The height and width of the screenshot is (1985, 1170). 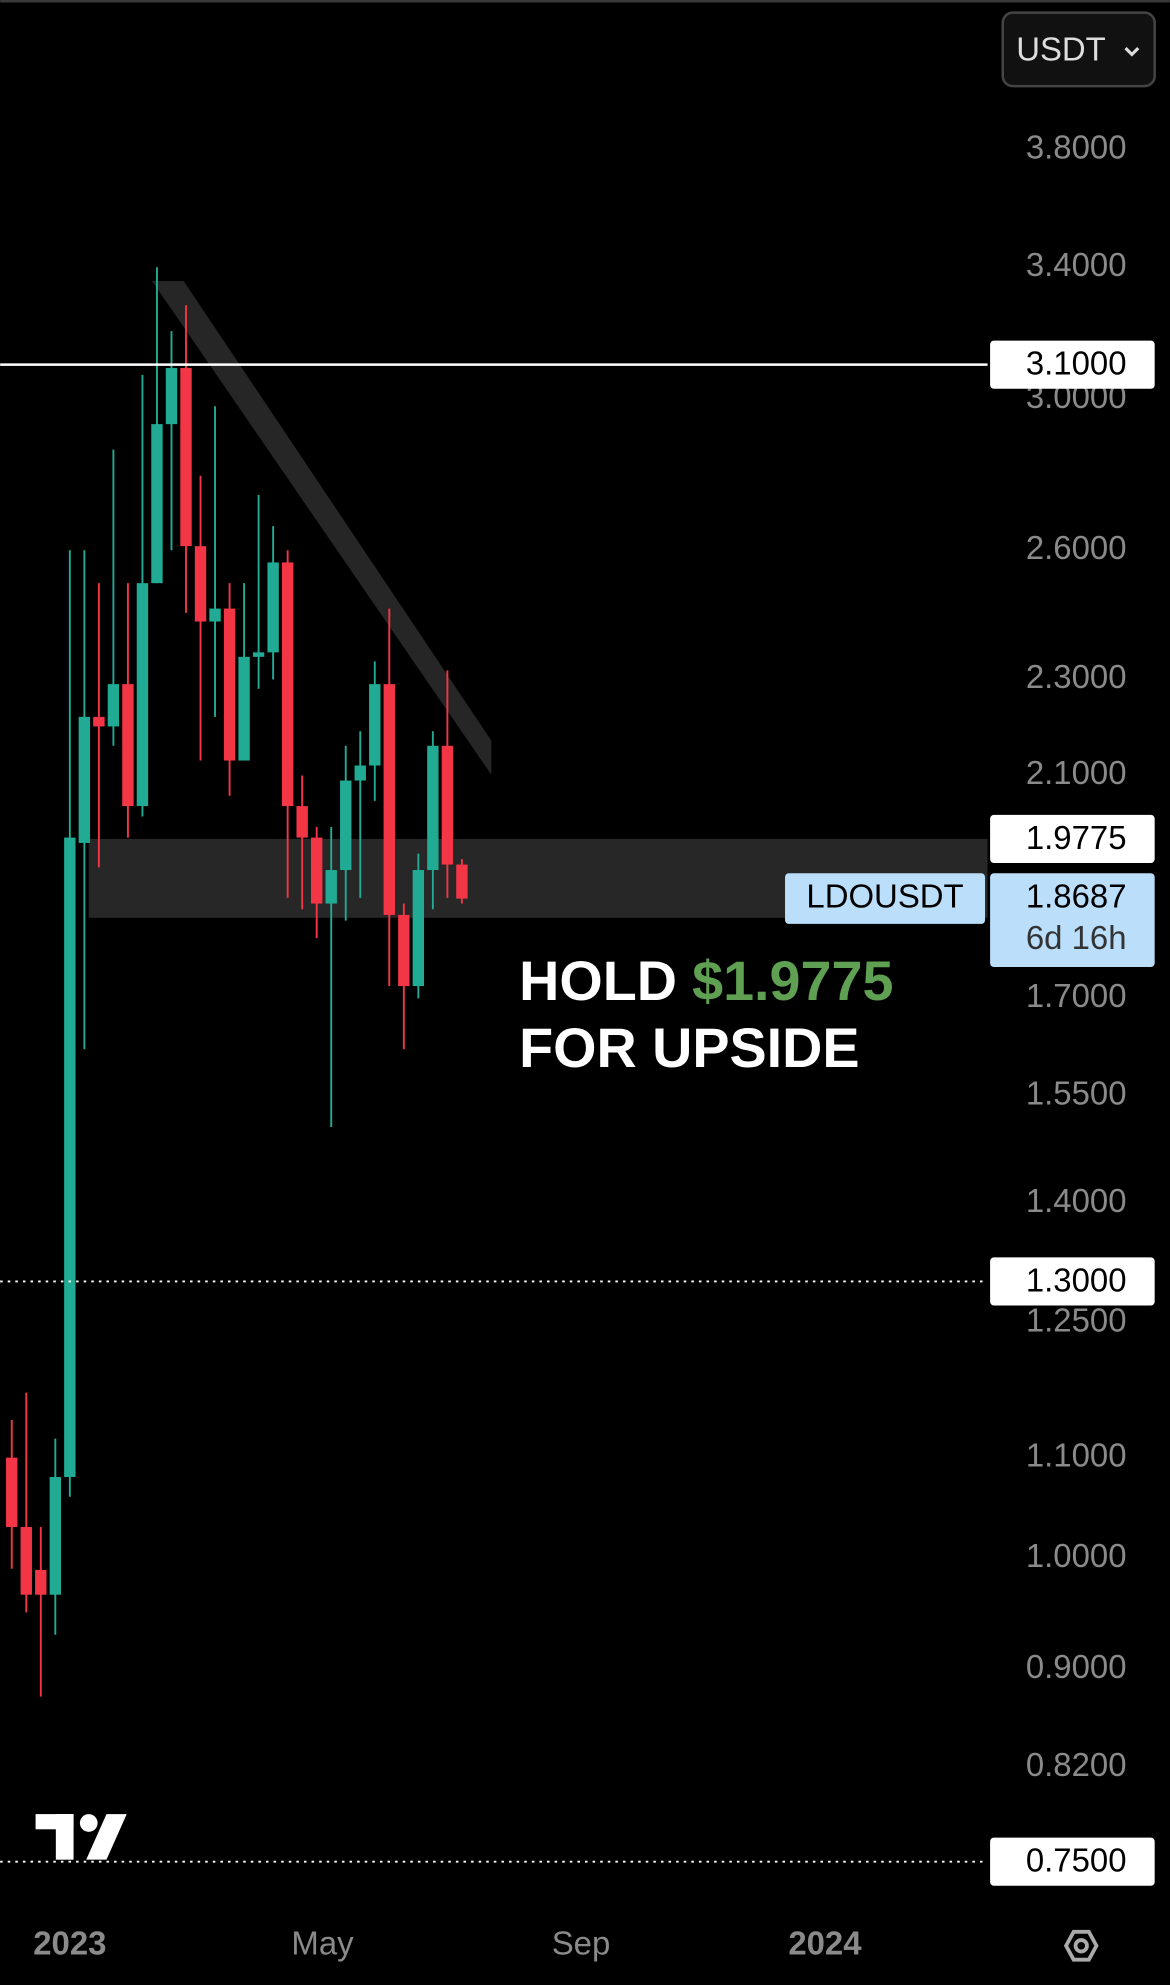 What do you see at coordinates (1076, 1279) in the screenshot?
I see `price-level-label: 1.3000` at bounding box center [1076, 1279].